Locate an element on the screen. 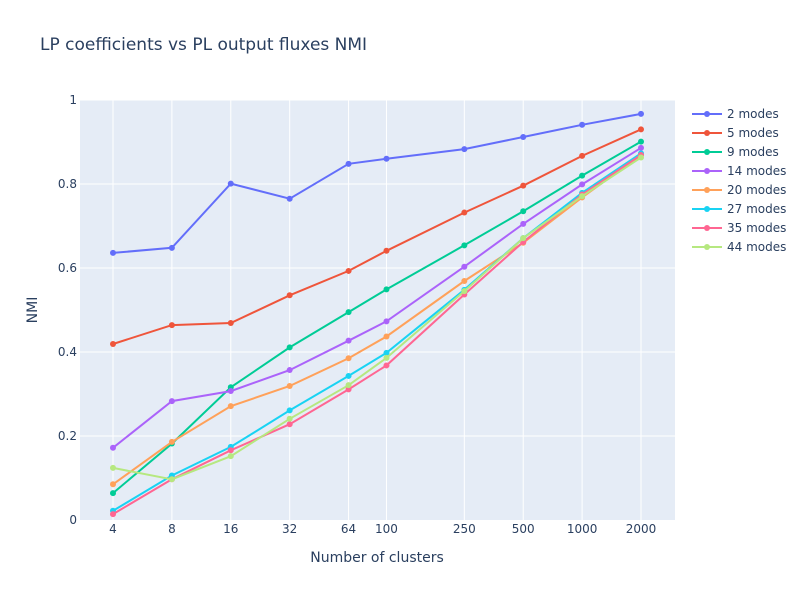 The height and width of the screenshot is (600, 800). legend-item-1: 5 modes is located at coordinates (735, 133).